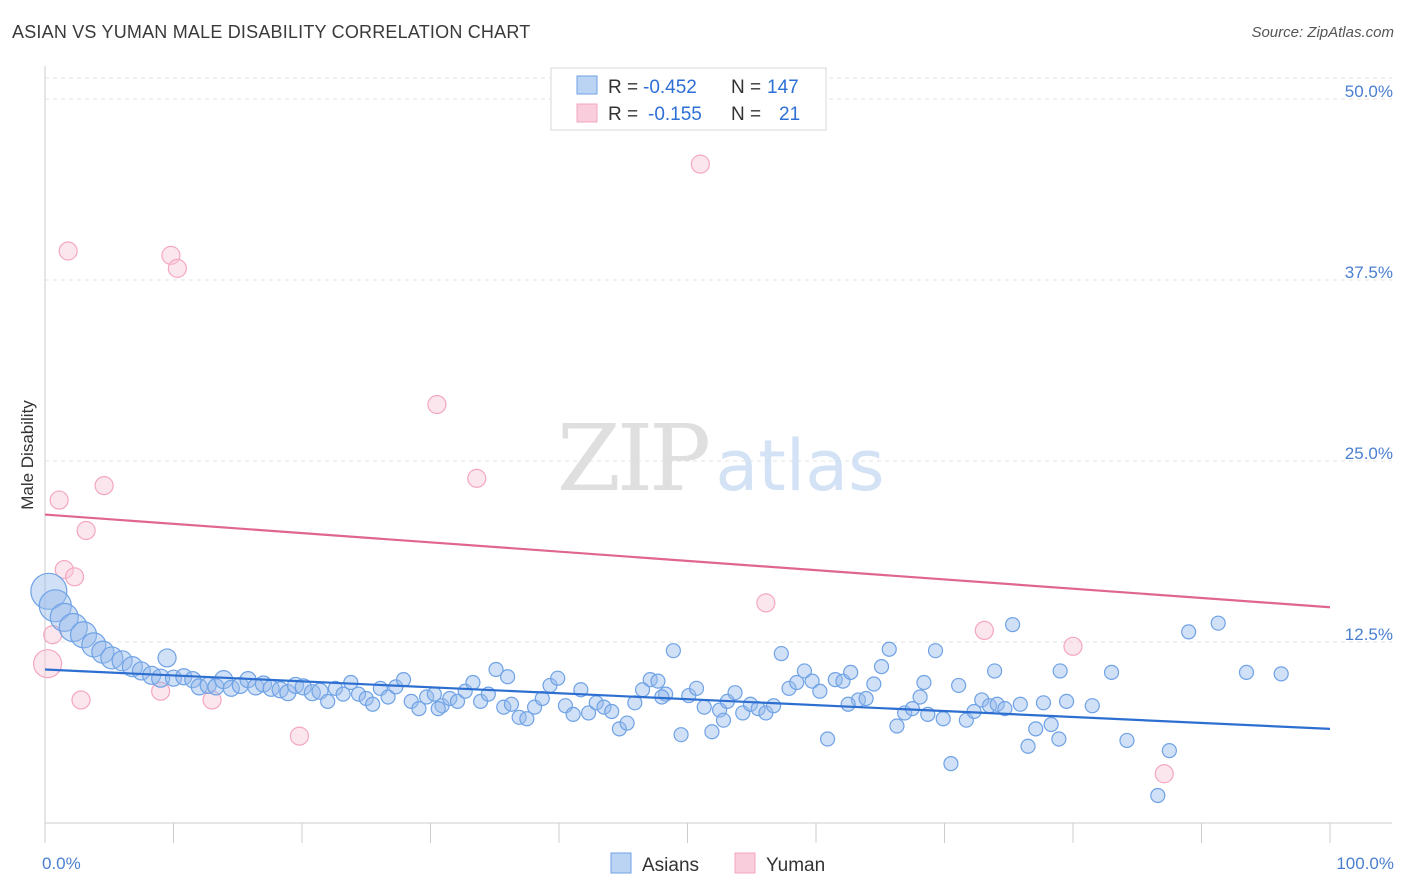  Describe the element at coordinates (746, 114) in the screenshot. I see `legend-n-label-2: N =` at that location.